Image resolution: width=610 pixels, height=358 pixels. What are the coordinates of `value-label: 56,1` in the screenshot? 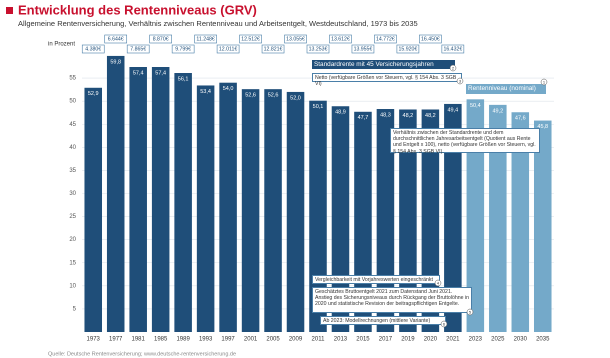 It's located at (183, 79).